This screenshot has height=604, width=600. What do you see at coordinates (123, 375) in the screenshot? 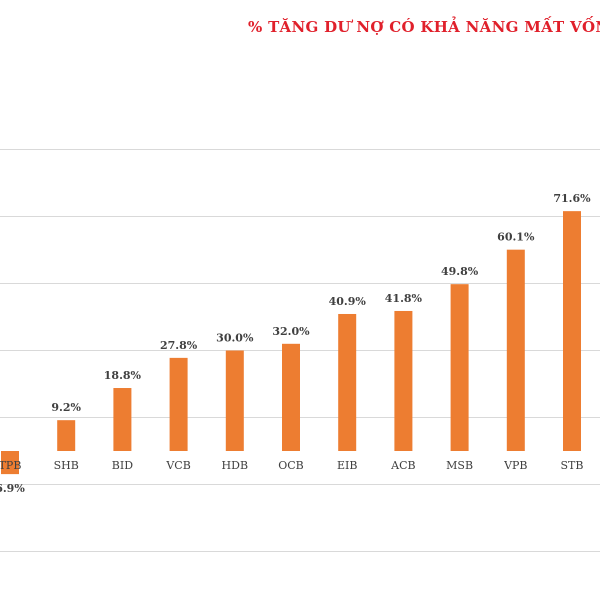
I see `value-label-bid: 18.8%` at bounding box center [123, 375].